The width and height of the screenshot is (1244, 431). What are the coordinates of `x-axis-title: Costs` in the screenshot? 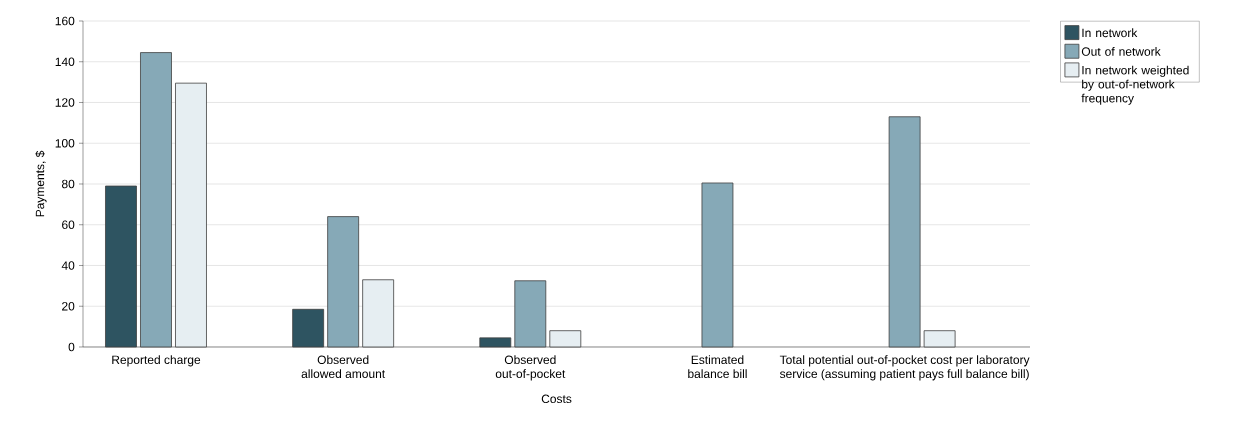 It's located at (556, 399).